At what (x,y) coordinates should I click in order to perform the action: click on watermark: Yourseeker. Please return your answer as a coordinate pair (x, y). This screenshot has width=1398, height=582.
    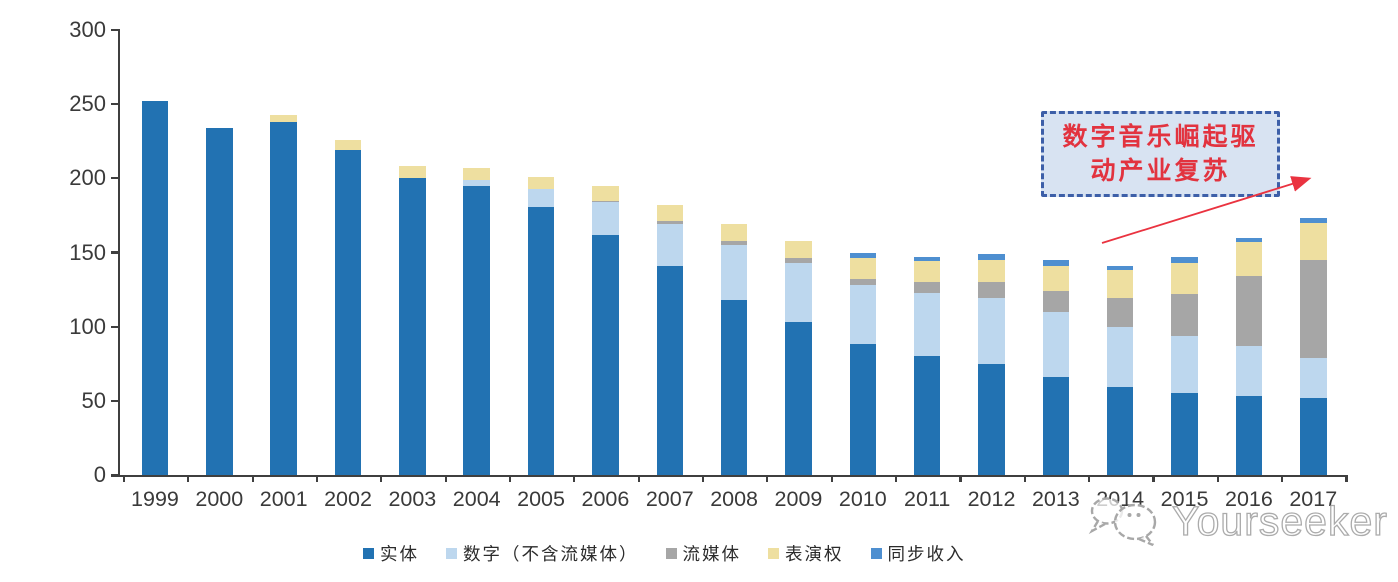
    Looking at the image, I should click on (1237, 521).